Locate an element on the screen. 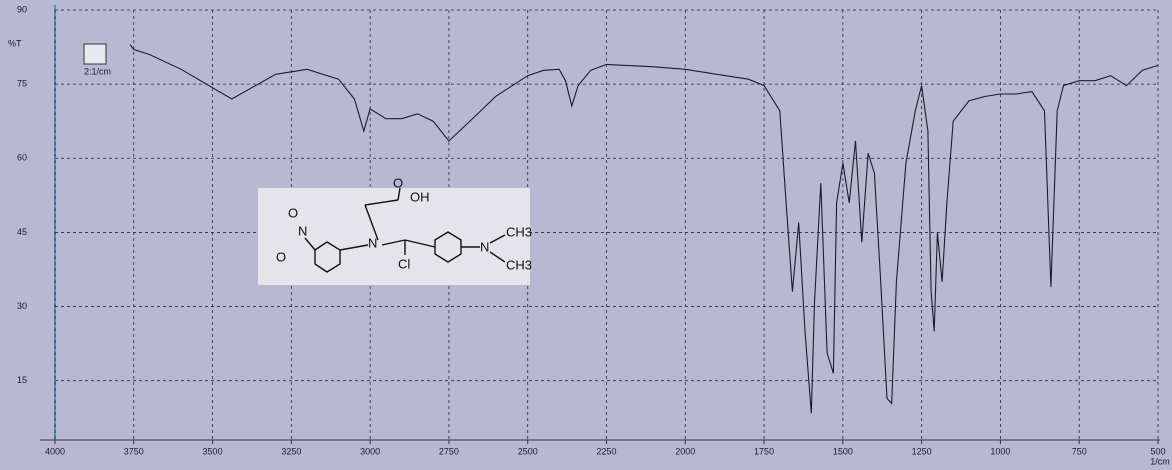 The width and height of the screenshot is (1172, 470). x-tick-label: 2000 is located at coordinates (685, 451).